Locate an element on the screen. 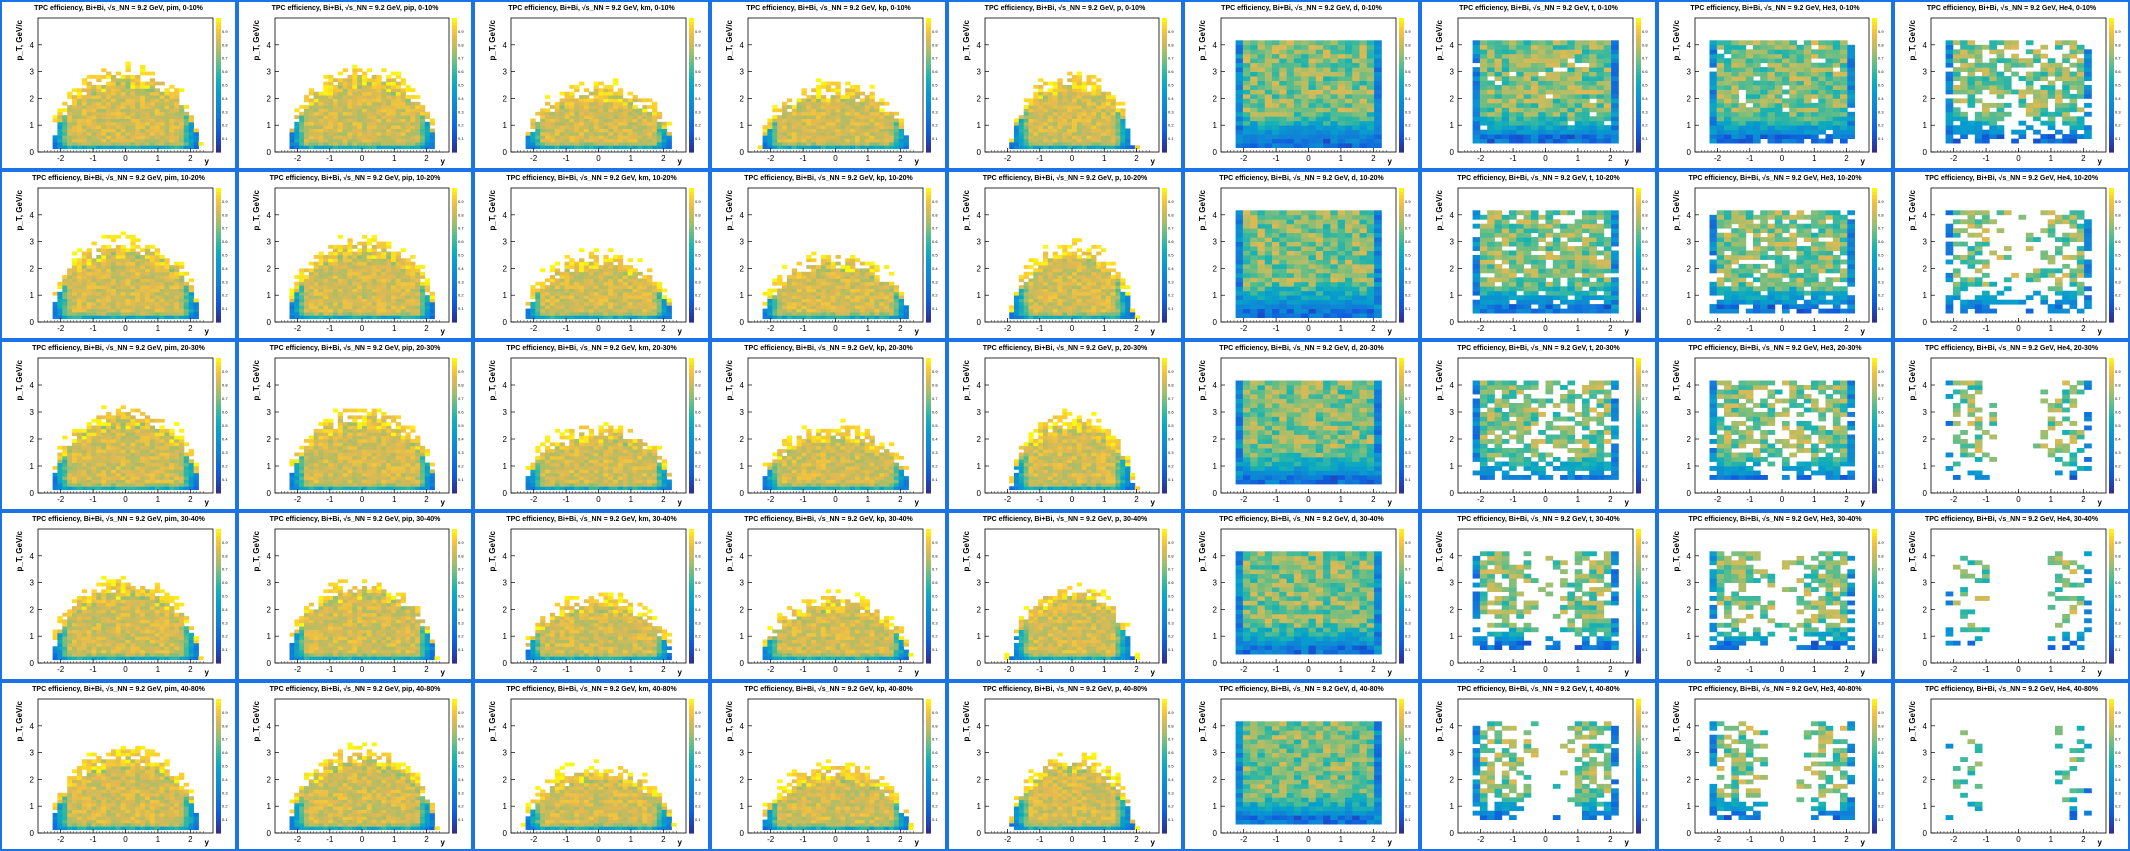 Image resolution: width=2130 pixels, height=851 pixels. color-scale-label: 0.2 is located at coordinates (461, 125).